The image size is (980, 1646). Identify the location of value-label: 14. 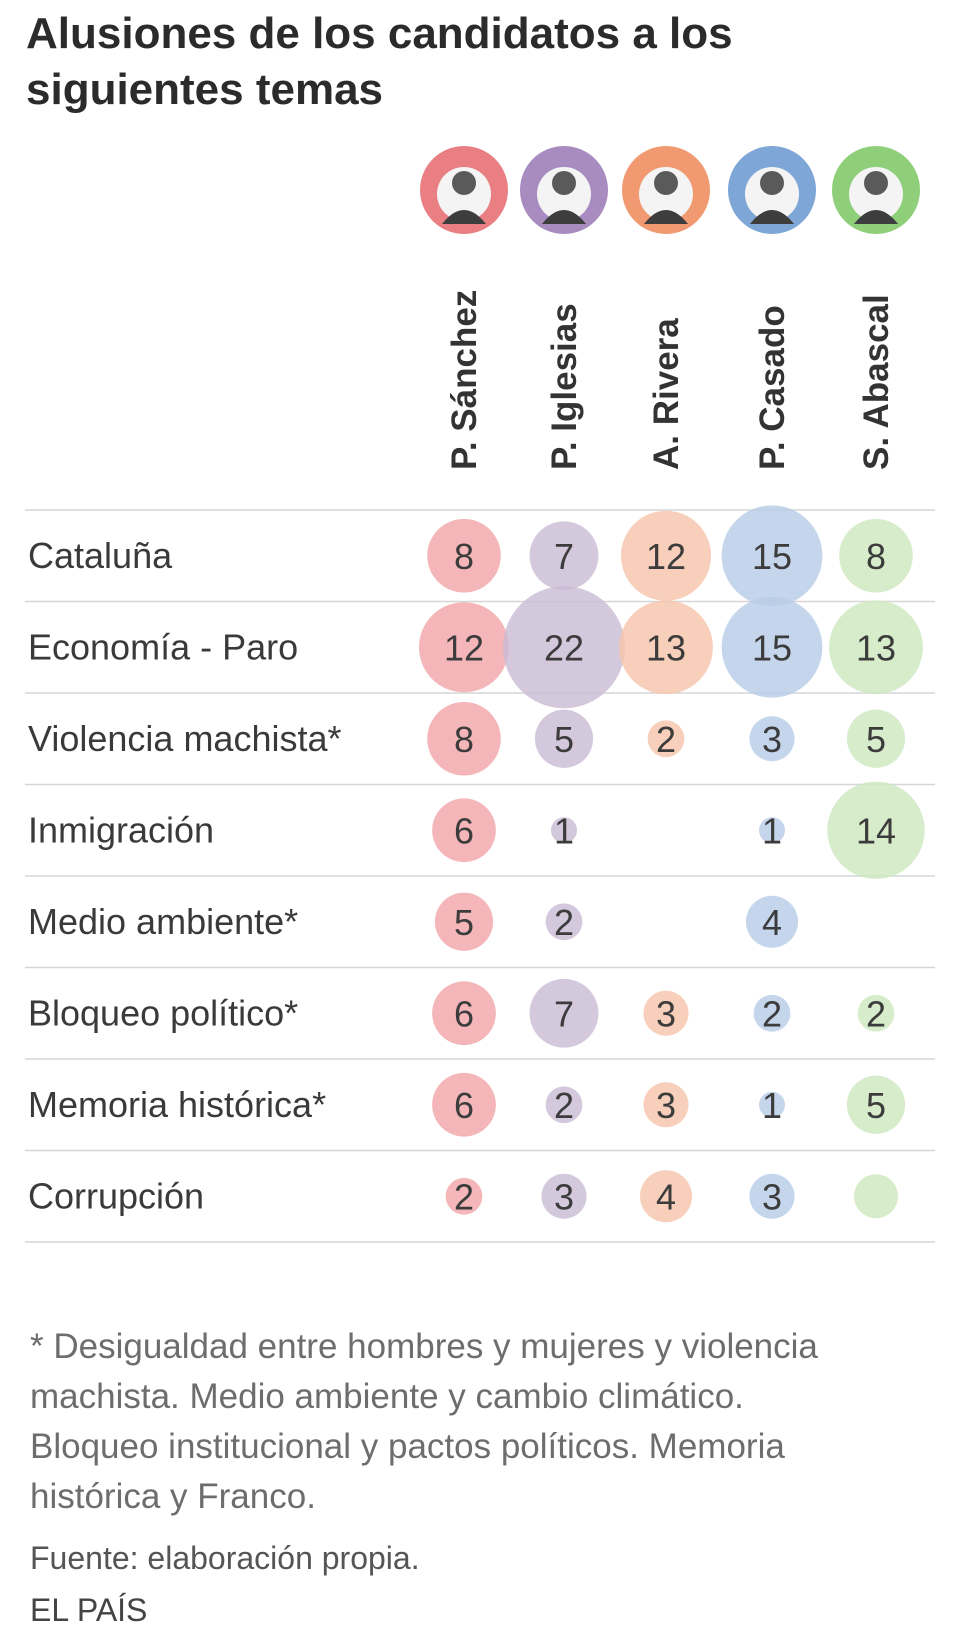
(876, 830).